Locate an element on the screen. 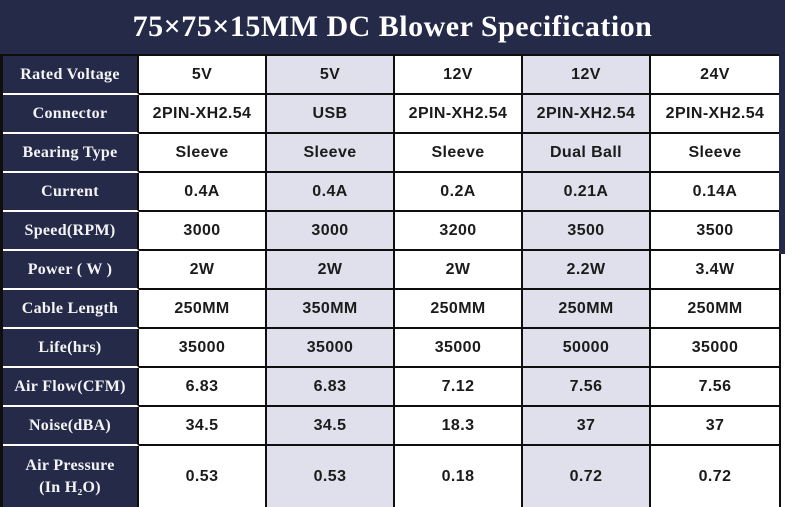 This screenshot has height=507, width=785. spec-cell: Dual Ball is located at coordinates (587, 153).